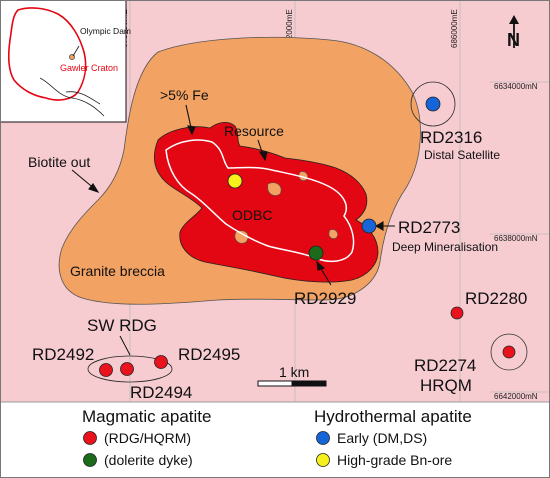 The width and height of the screenshot is (550, 478). I want to click on scale-bar-label: 1 km, so click(294, 372).